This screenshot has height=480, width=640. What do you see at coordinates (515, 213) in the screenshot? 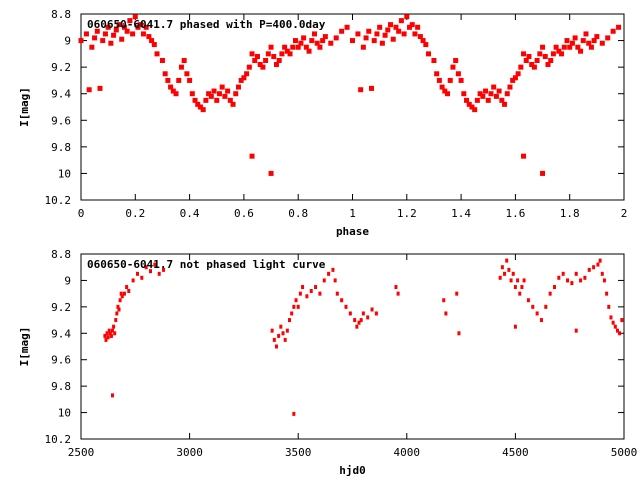
I see `x-tick-label: 1.6` at bounding box center [515, 213].